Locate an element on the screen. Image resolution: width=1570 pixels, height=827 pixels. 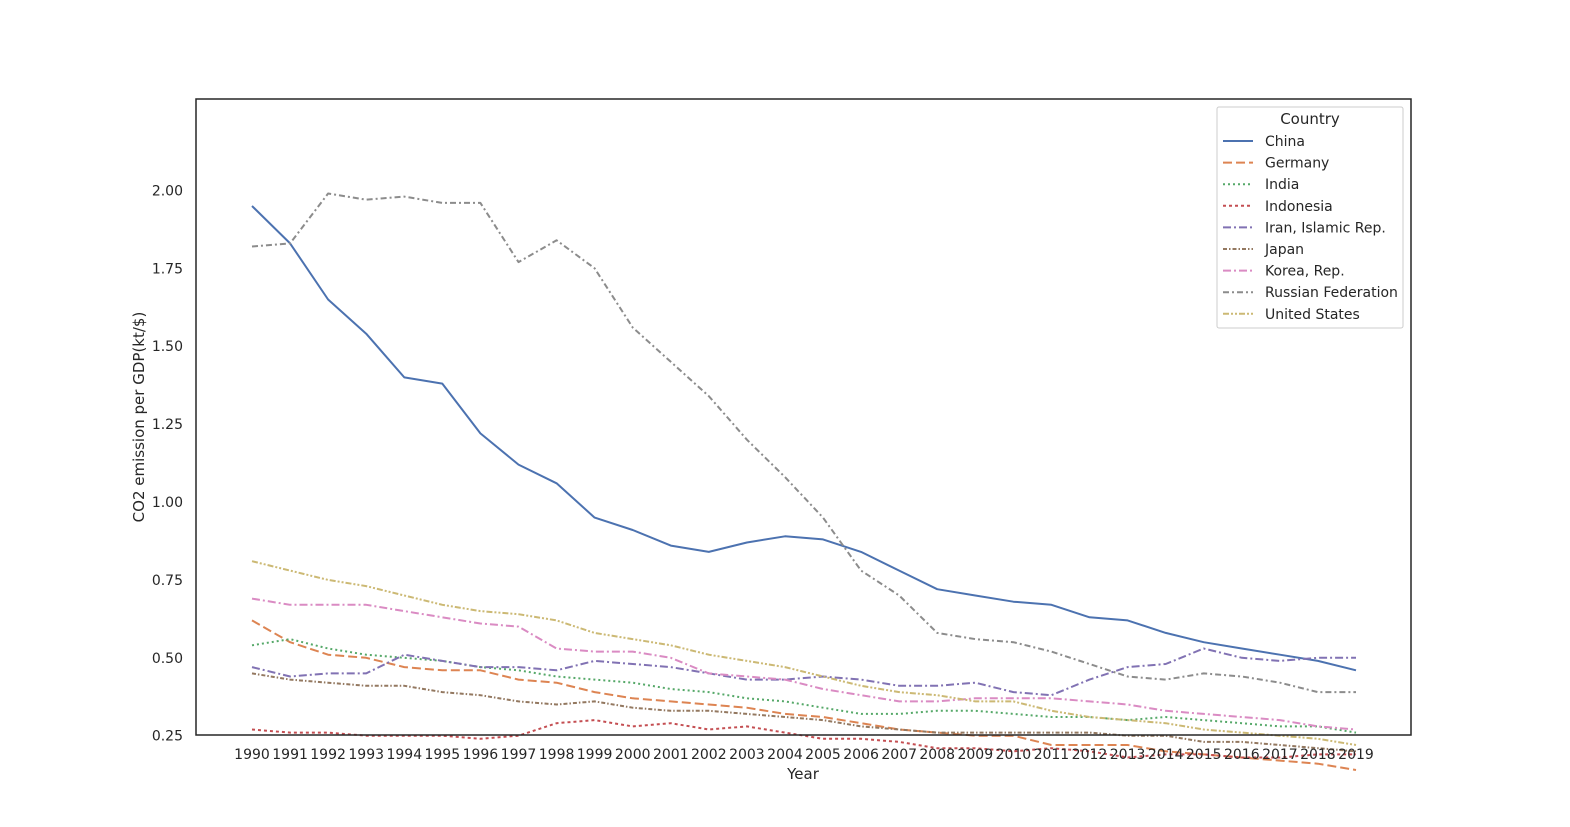
x-tick-label: 1995 is located at coordinates (442, 755).